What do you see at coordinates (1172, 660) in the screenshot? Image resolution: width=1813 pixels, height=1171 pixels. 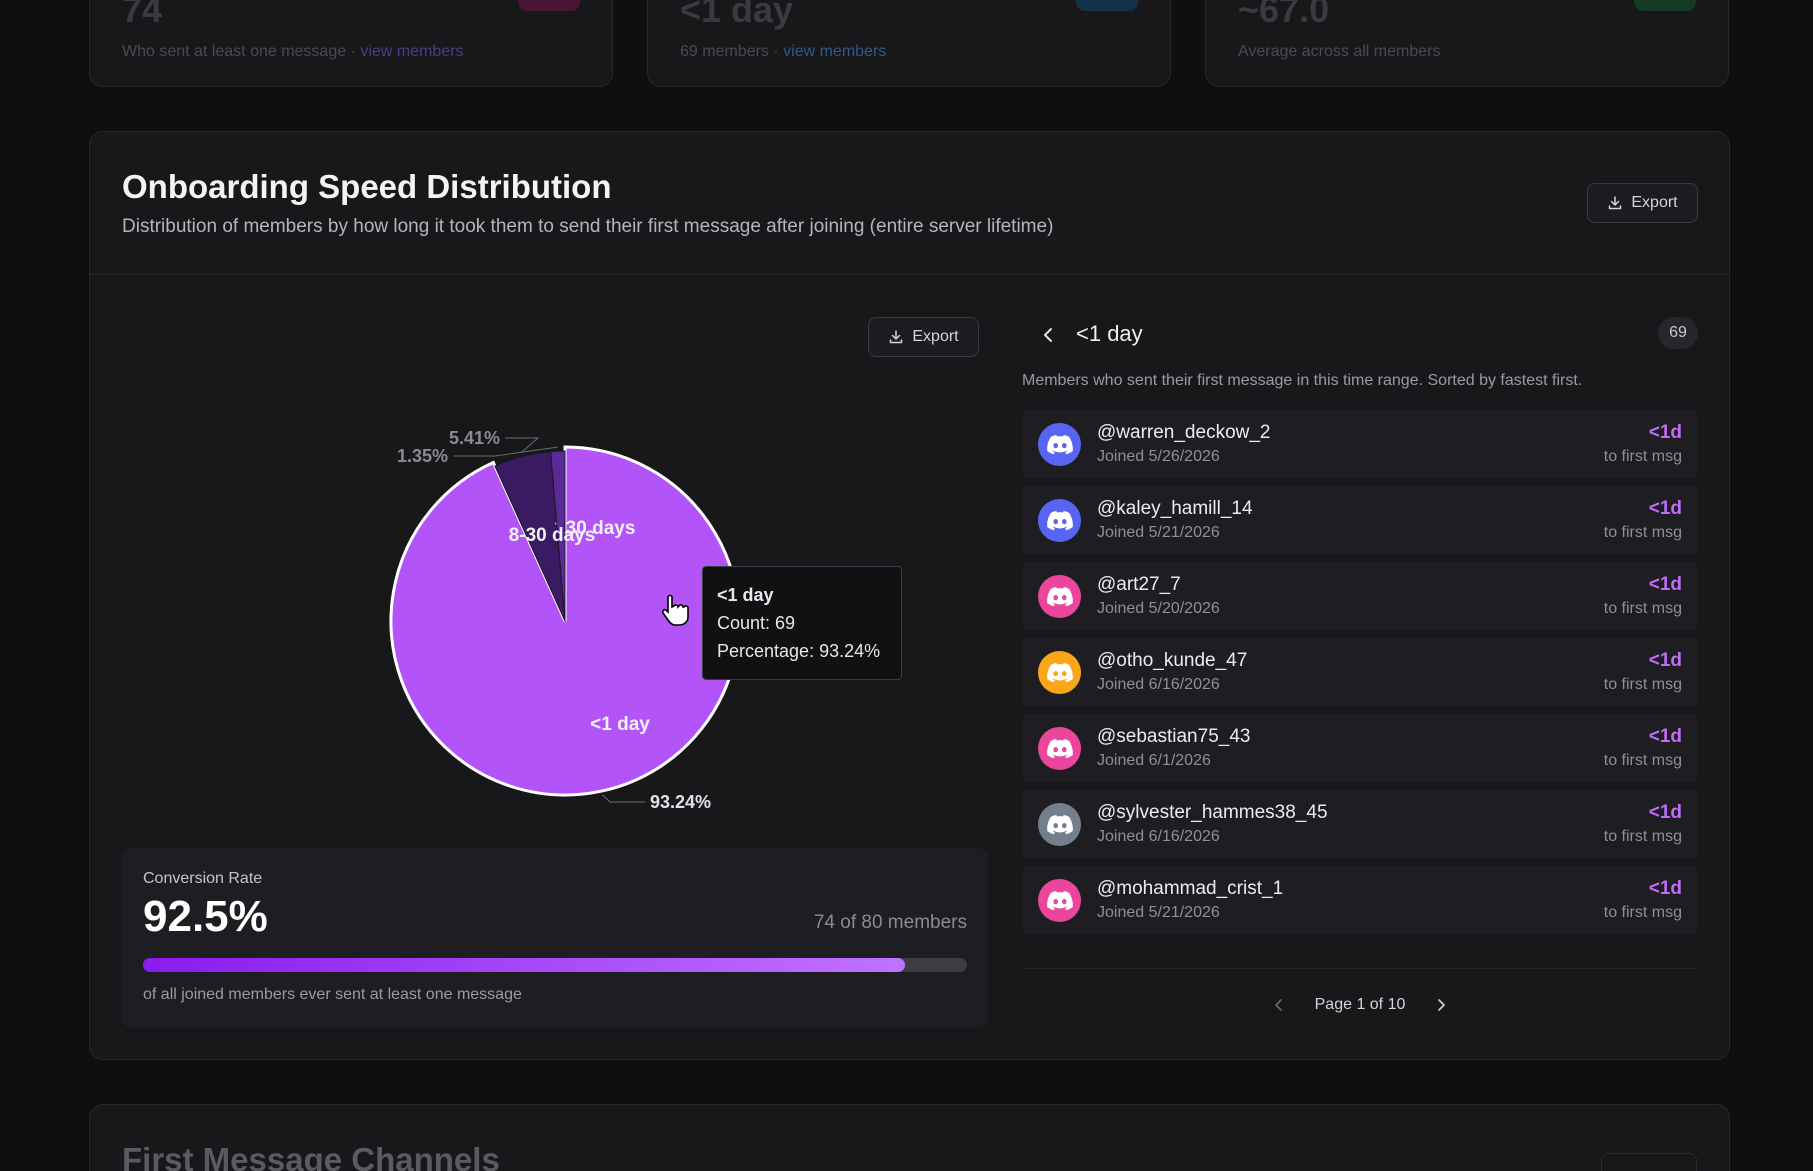 I see `member-name: @otho_kunde_47` at bounding box center [1172, 660].